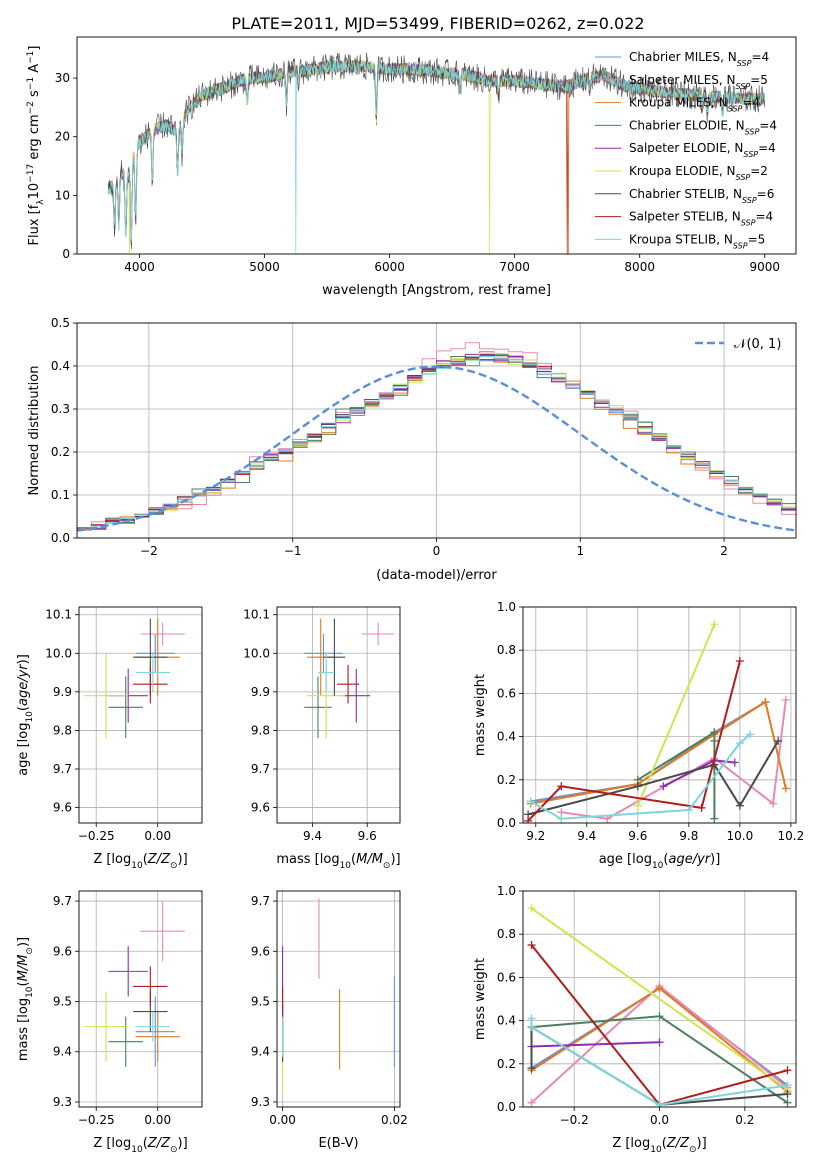 This screenshot has width=819, height=1170. I want to click on x-tick-label: 9.2, so click(535, 836).